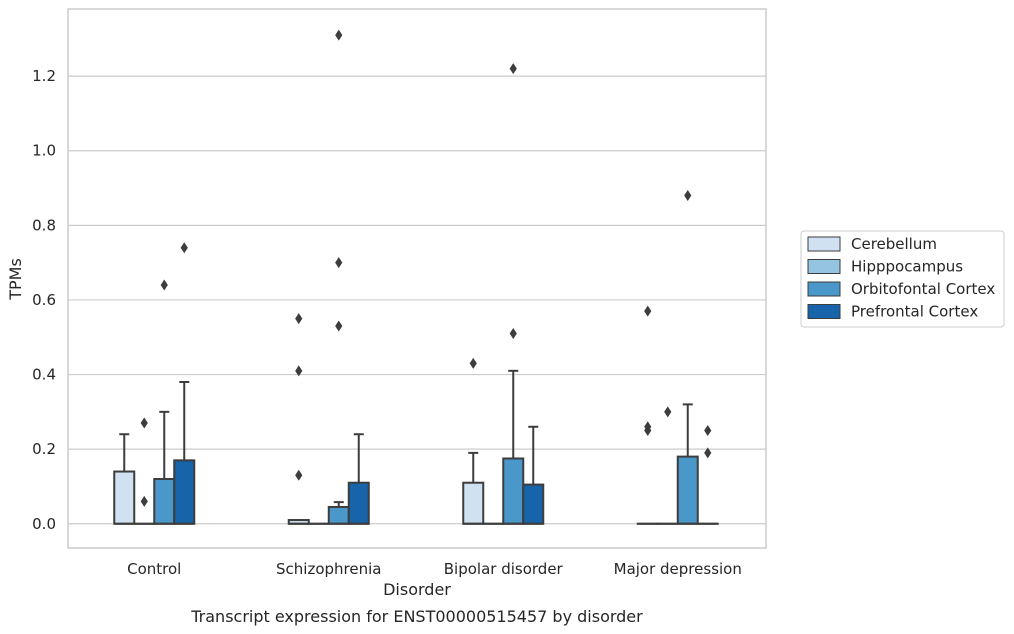  I want to click on legend-label: Hipppocampus, so click(907, 267).